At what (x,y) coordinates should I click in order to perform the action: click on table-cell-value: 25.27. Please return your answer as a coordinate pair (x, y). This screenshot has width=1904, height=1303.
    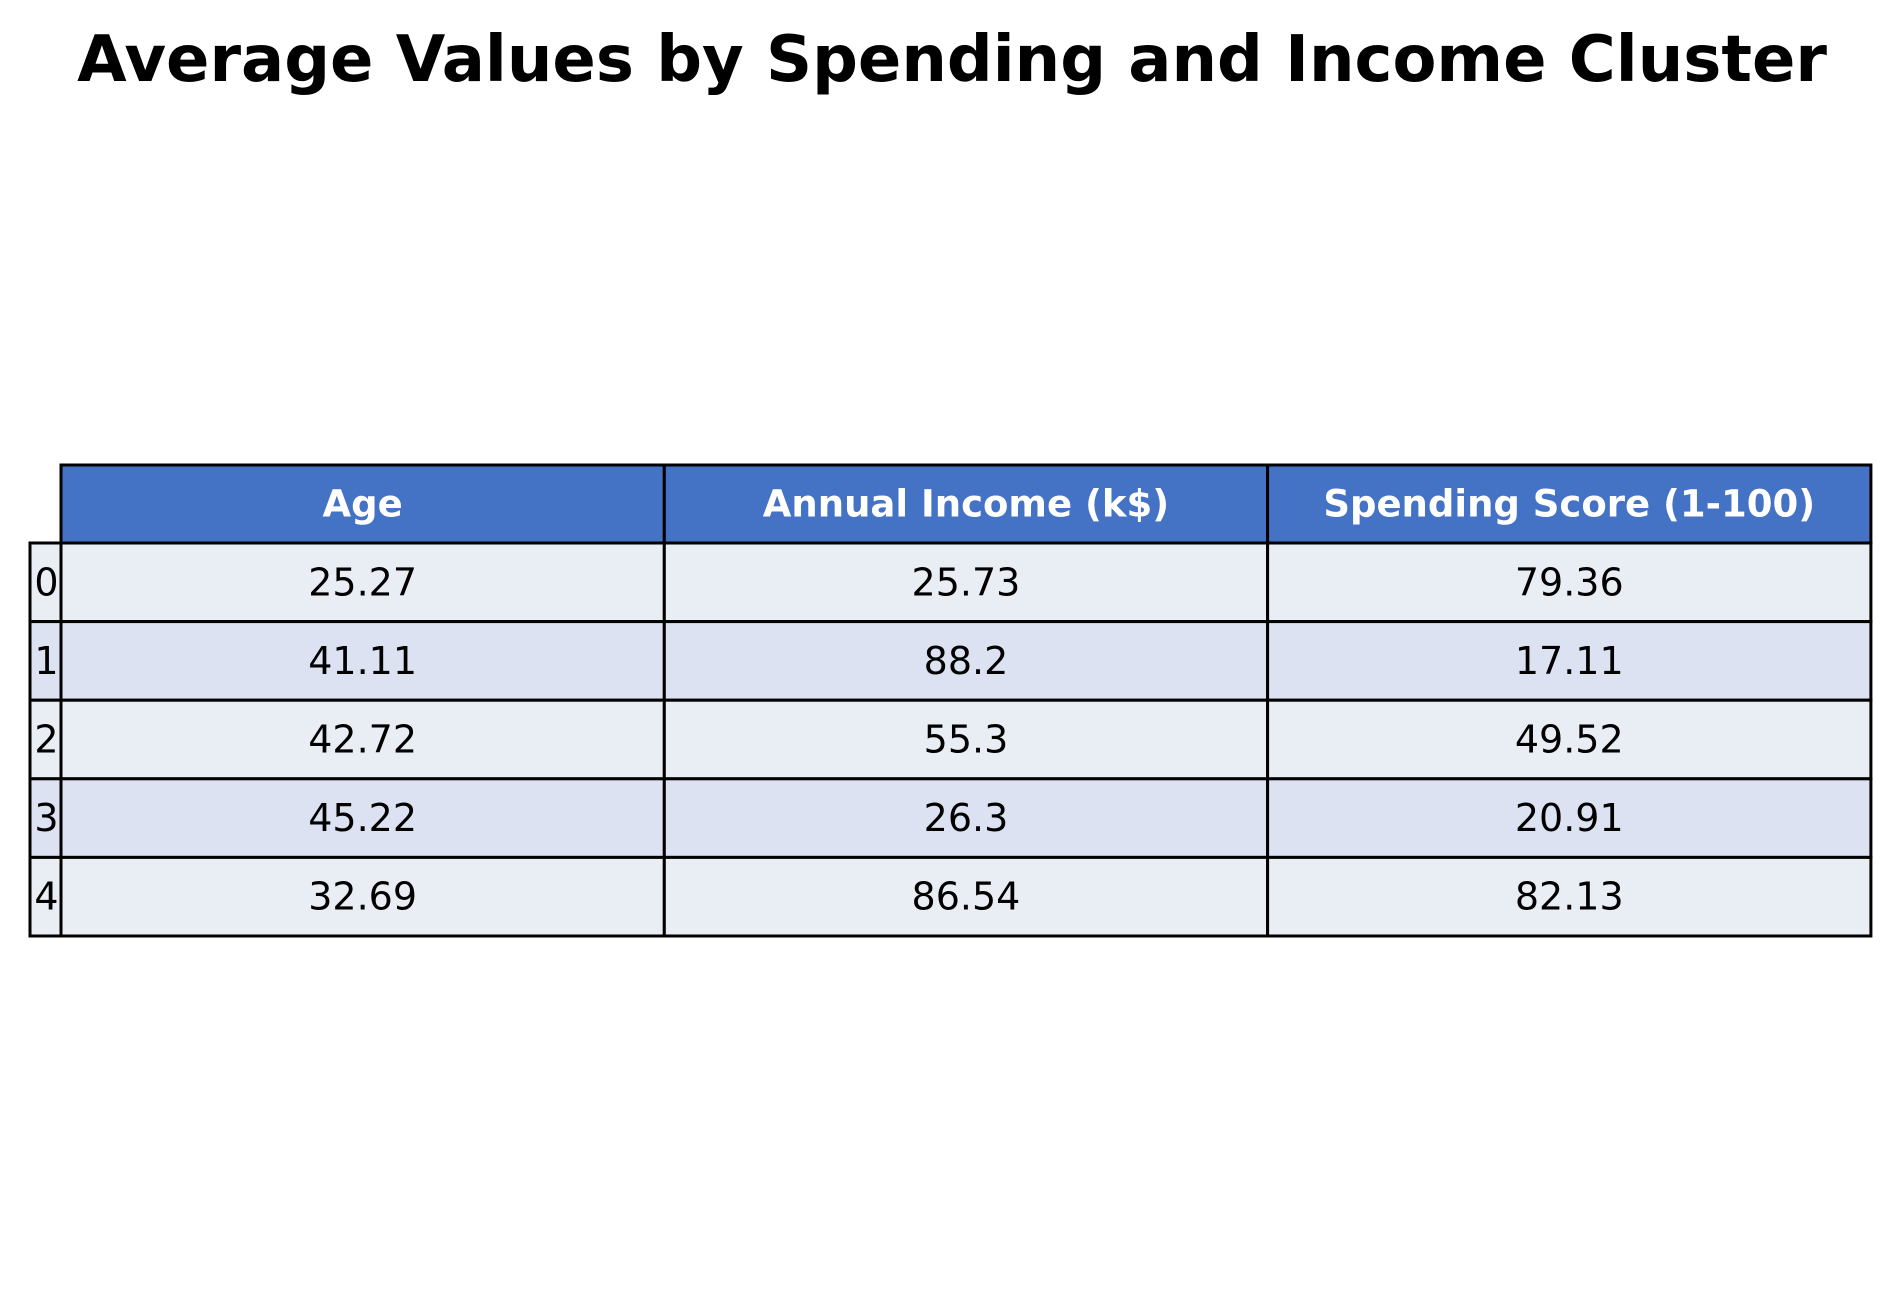
    Looking at the image, I should click on (362, 582).